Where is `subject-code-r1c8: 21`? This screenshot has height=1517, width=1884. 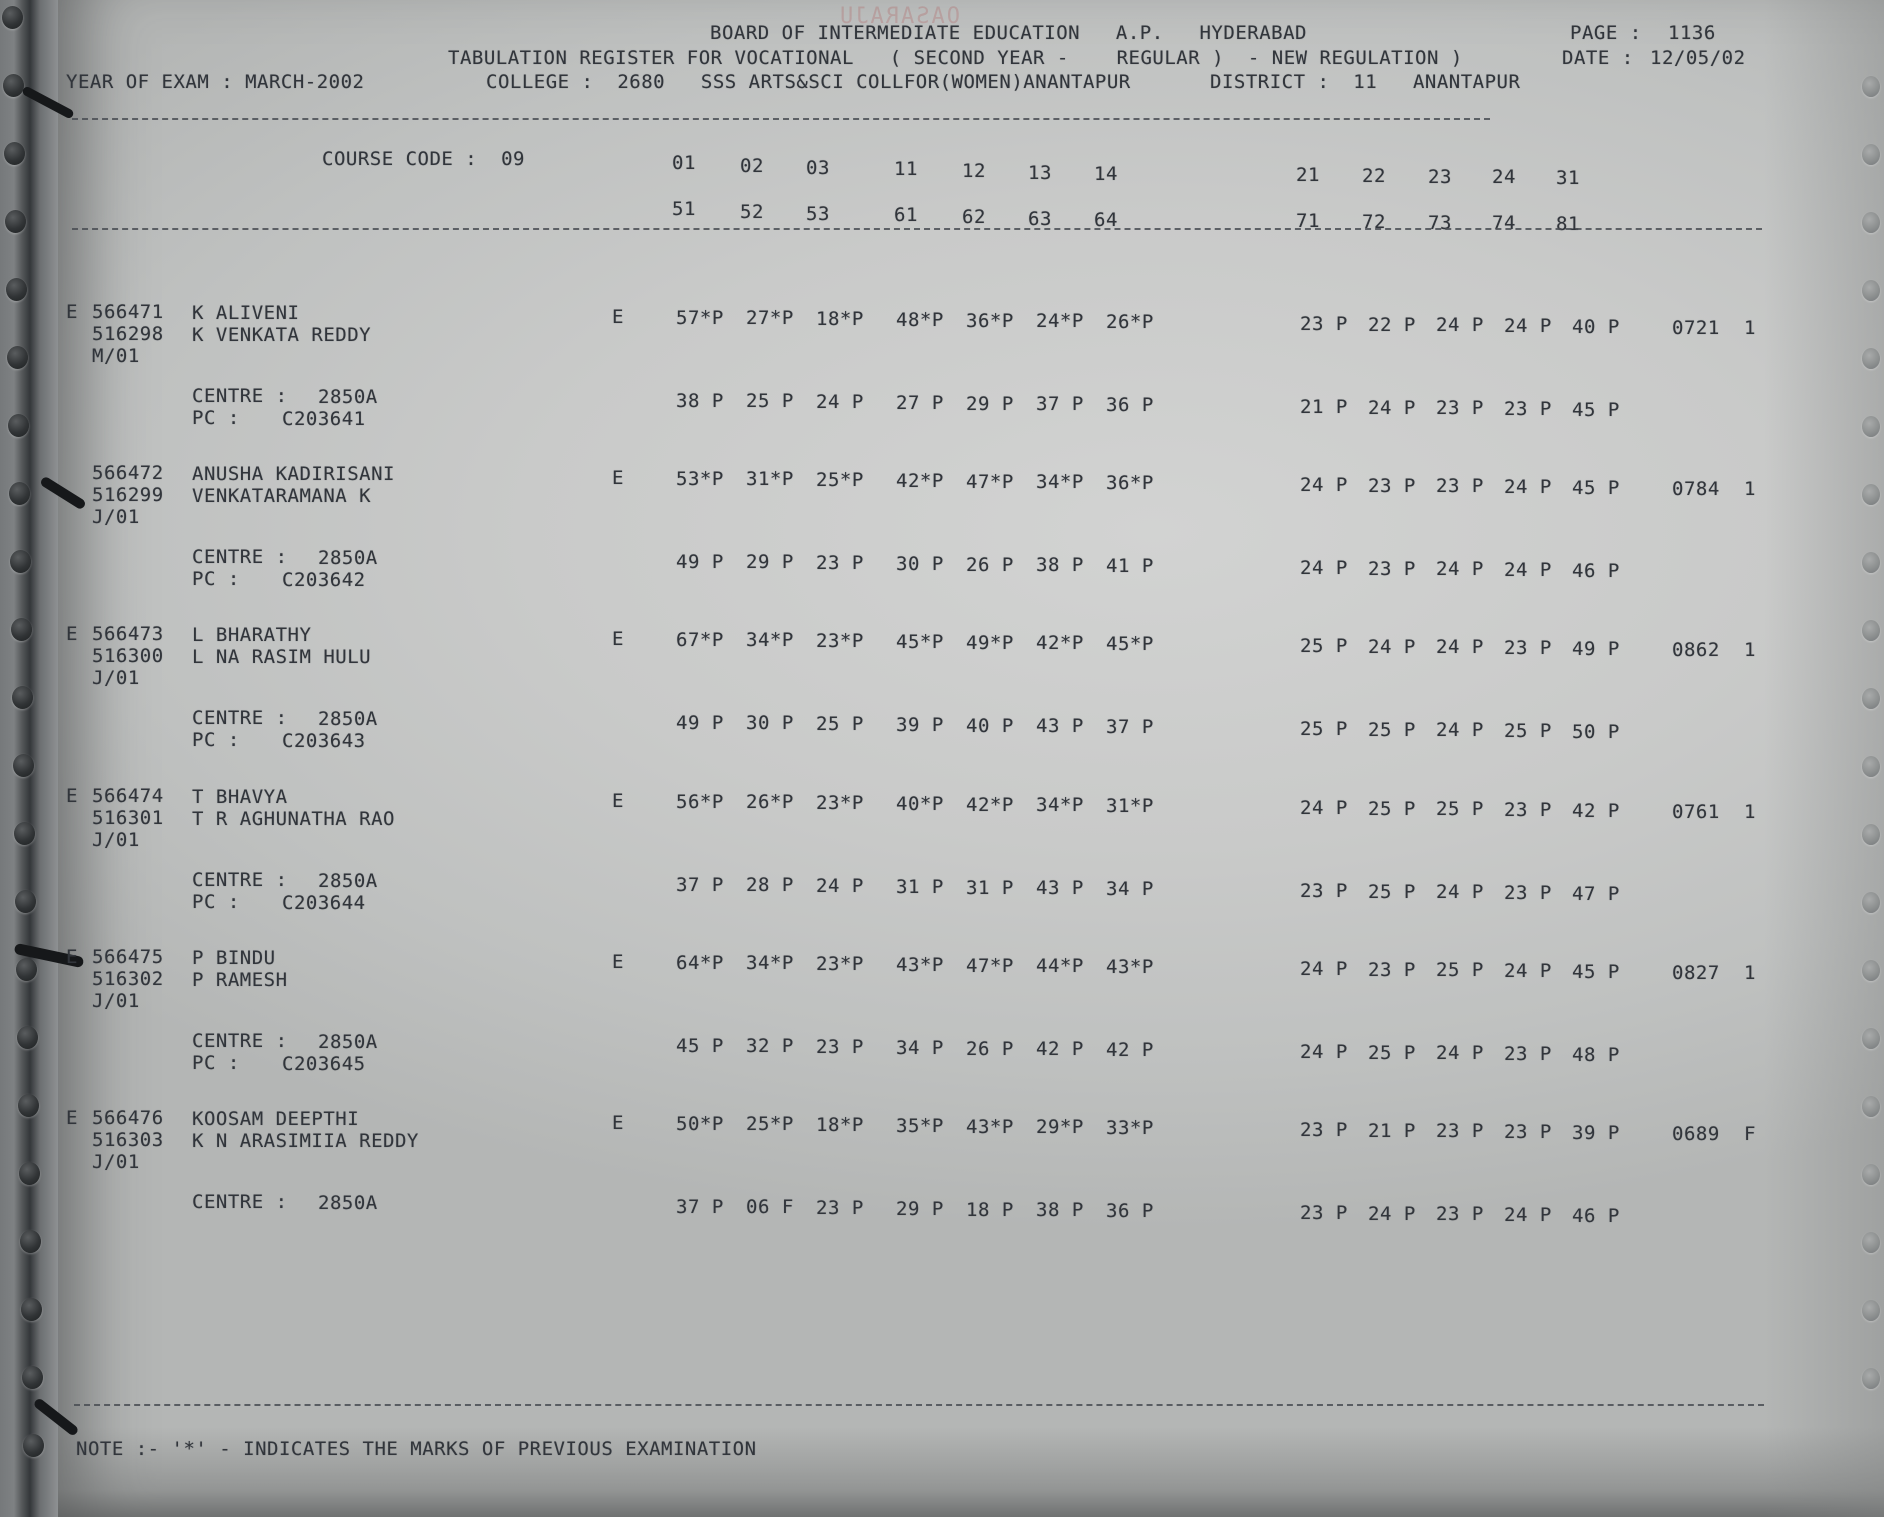
subject-code-r1c8: 21 is located at coordinates (1308, 175).